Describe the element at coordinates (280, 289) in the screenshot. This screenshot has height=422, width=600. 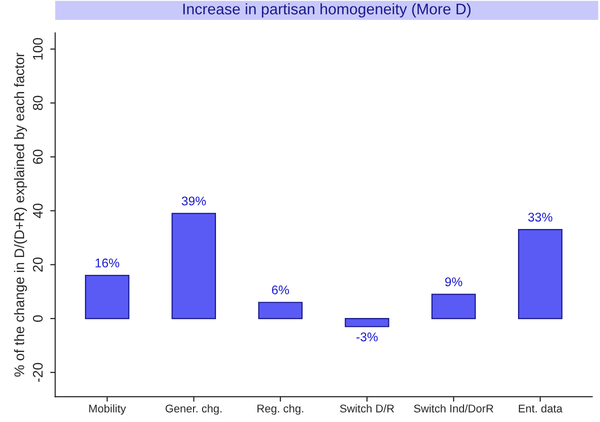
I see `data-label: 6%` at that location.